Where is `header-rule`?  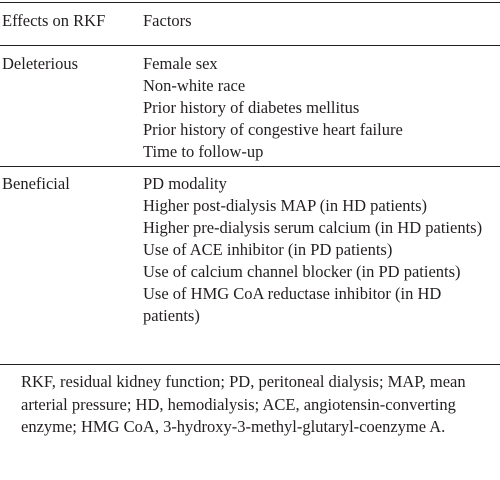 header-rule is located at coordinates (250, 45).